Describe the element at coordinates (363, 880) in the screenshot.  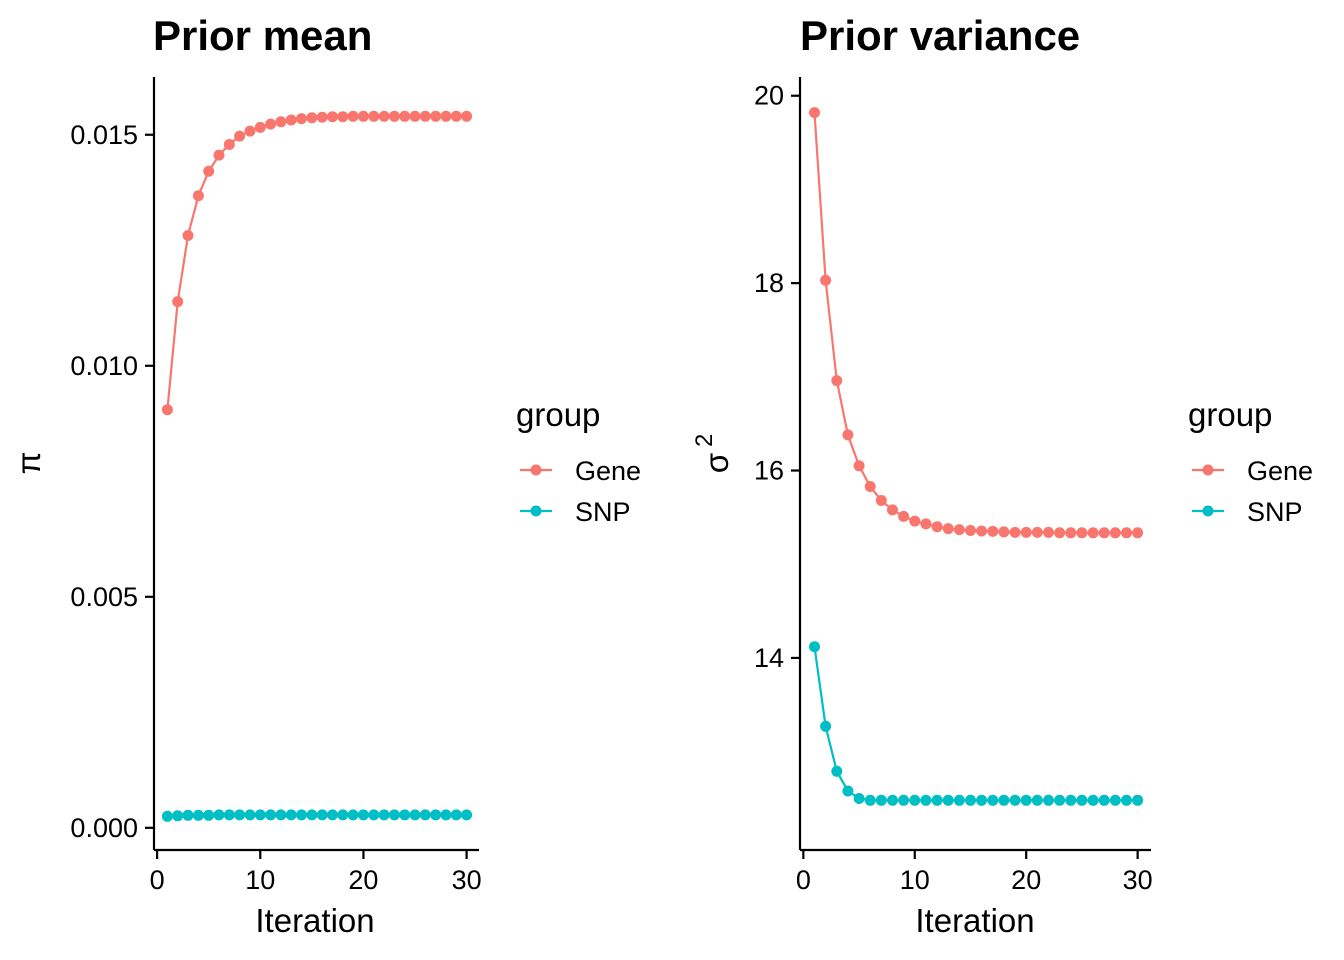
I see `x-tick-label: 20` at that location.